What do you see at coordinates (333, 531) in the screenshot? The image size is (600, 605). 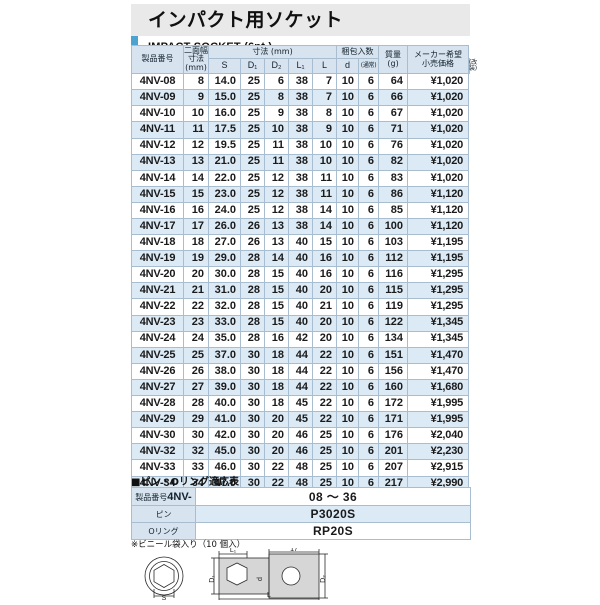 I see `pin-row-value: RP20S` at bounding box center [333, 531].